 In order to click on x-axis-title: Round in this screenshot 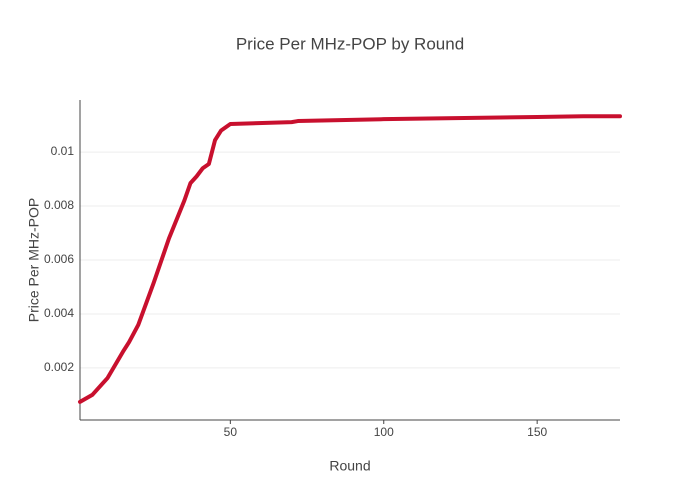, I will do `click(349, 466)`.